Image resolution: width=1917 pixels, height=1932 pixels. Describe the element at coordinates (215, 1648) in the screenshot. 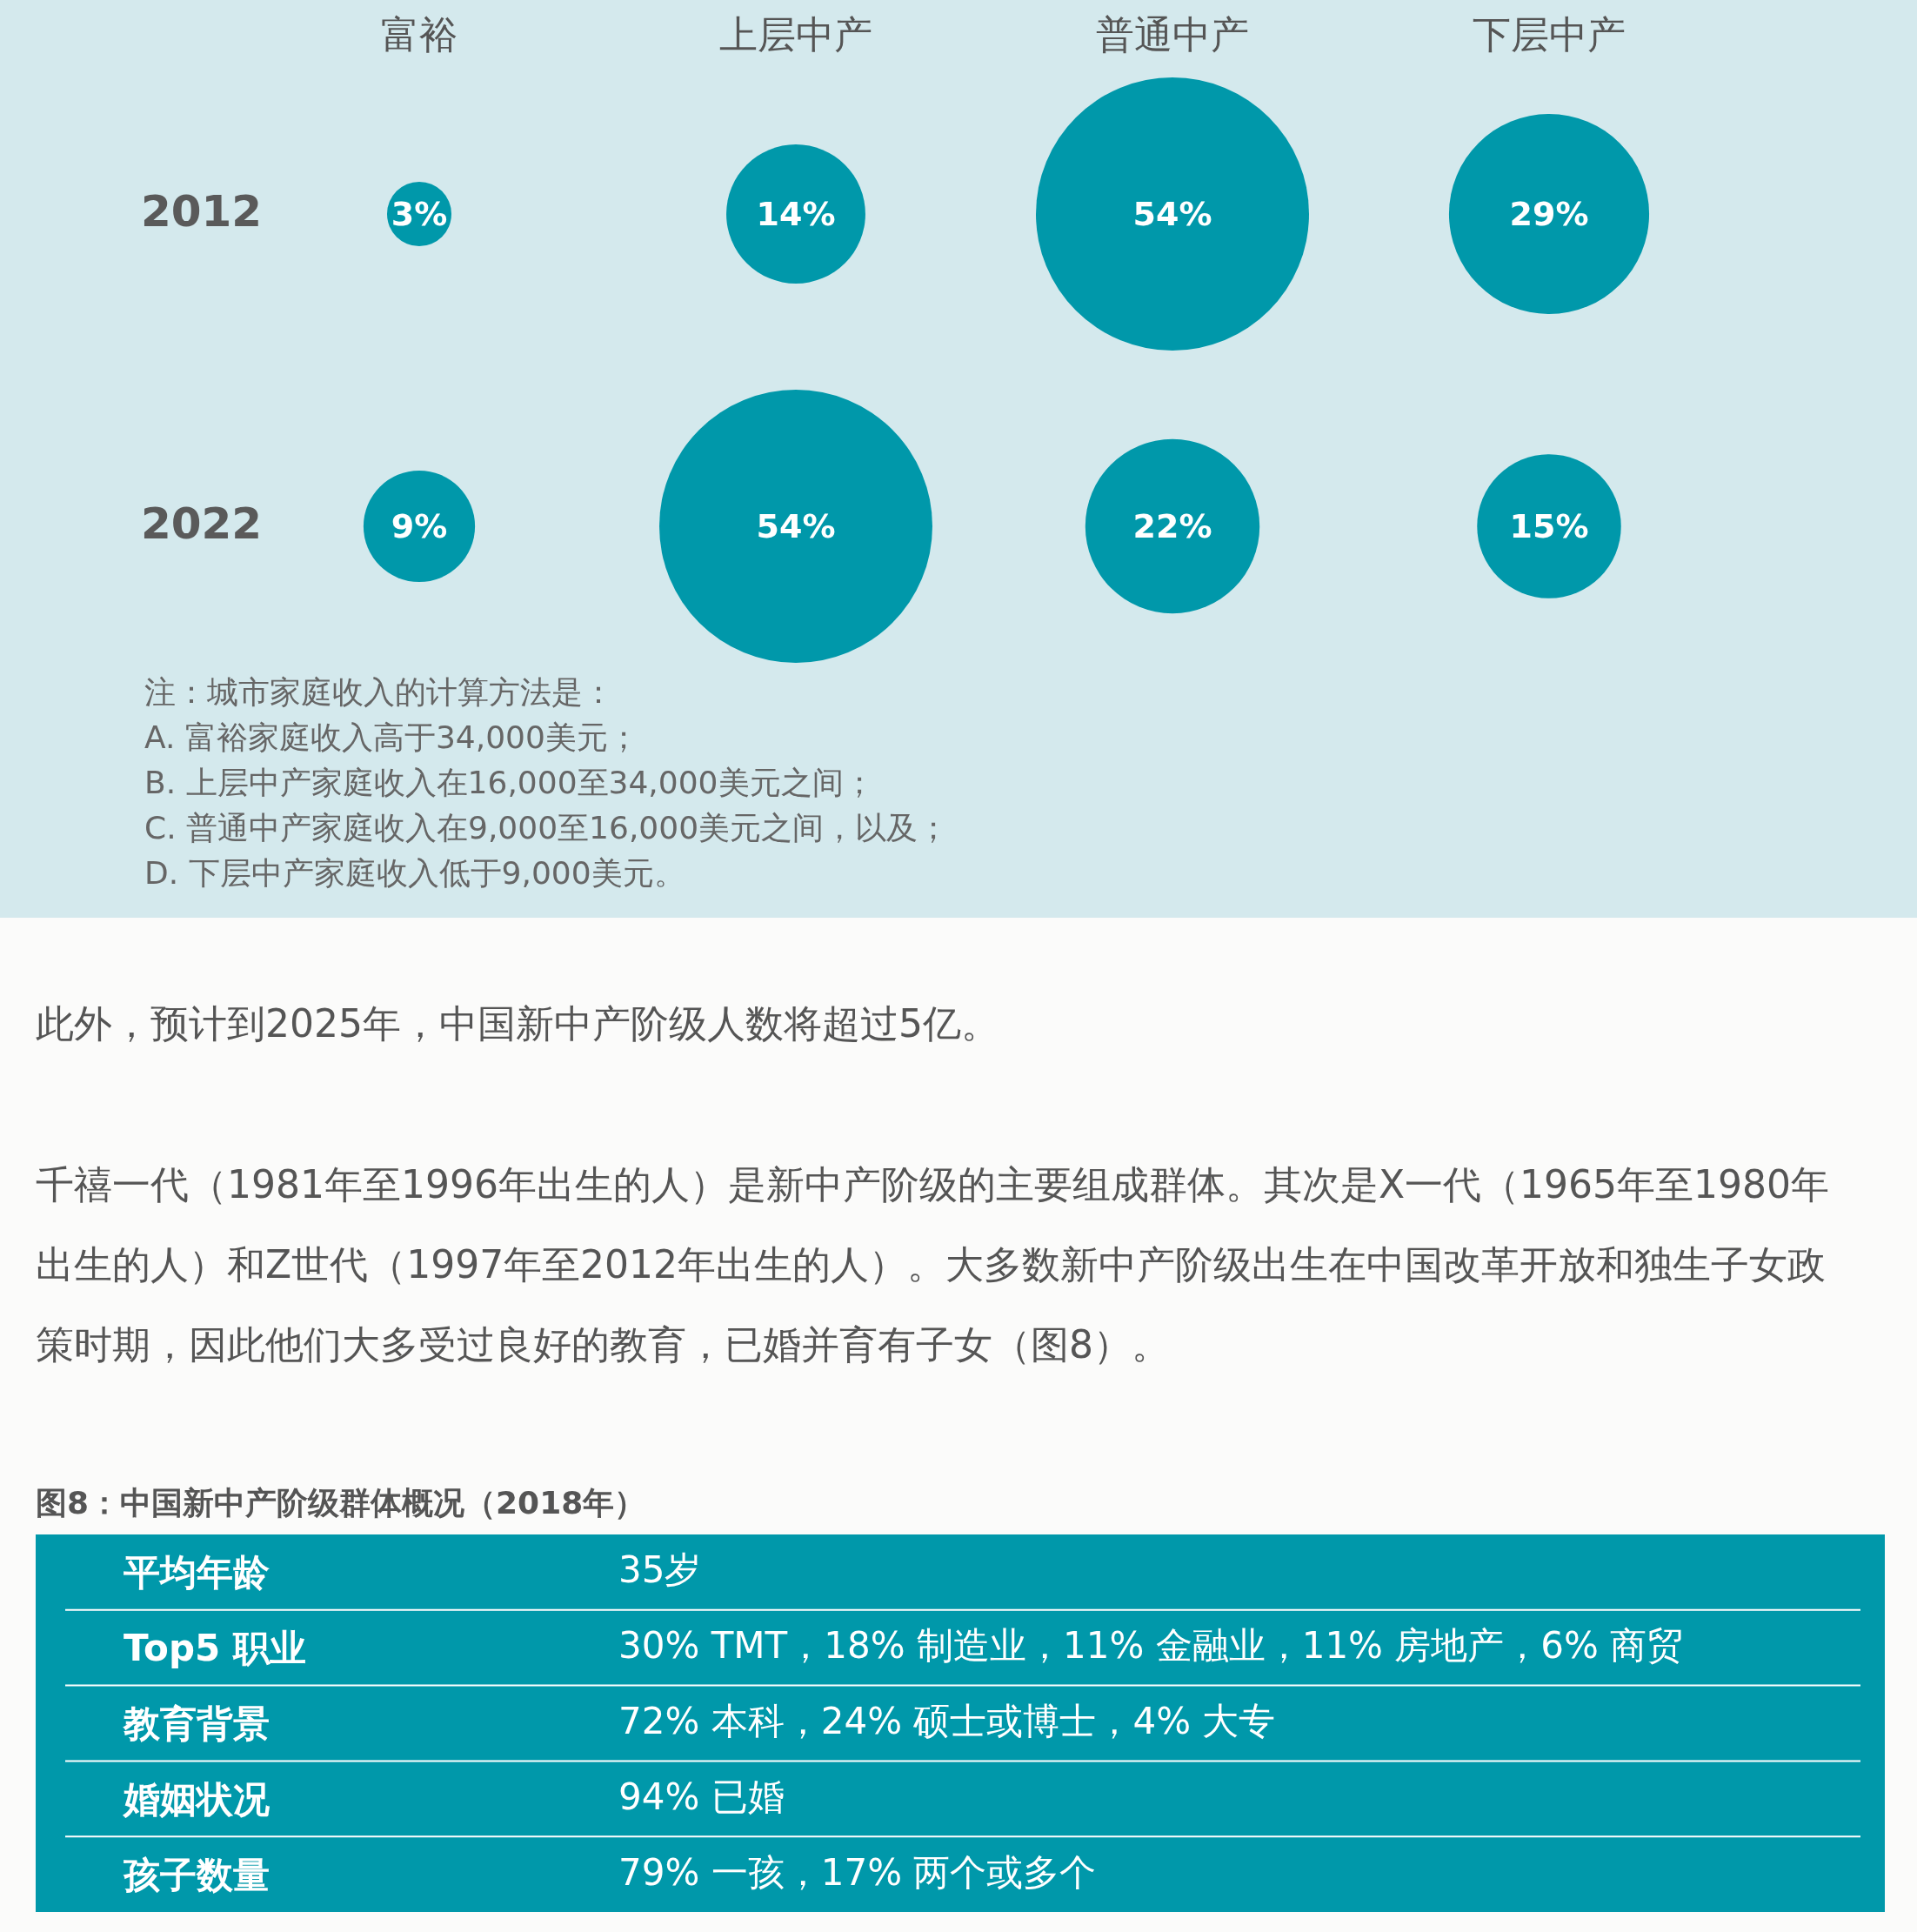

I see `category-label: Top5 职业` at that location.